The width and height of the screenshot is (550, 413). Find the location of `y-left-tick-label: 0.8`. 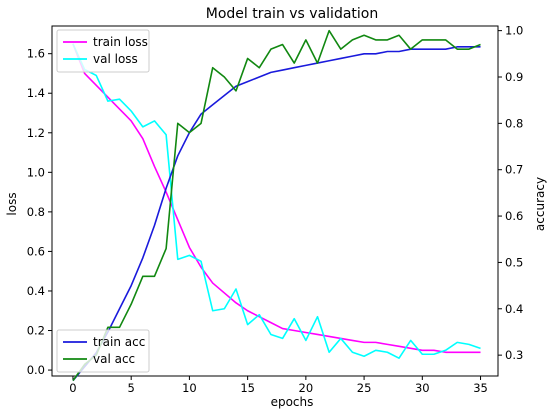

y-left-tick-label: 0.8 is located at coordinates (36, 212).